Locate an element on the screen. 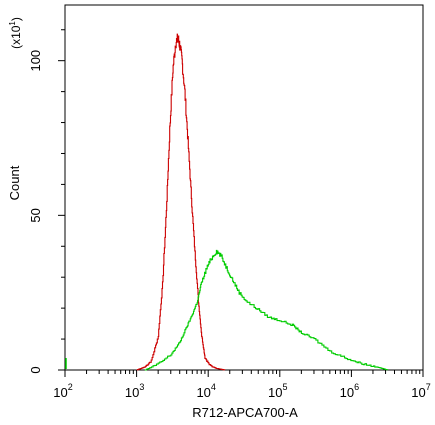  y-multiplier-exponent: 1 is located at coordinates (12, 23).